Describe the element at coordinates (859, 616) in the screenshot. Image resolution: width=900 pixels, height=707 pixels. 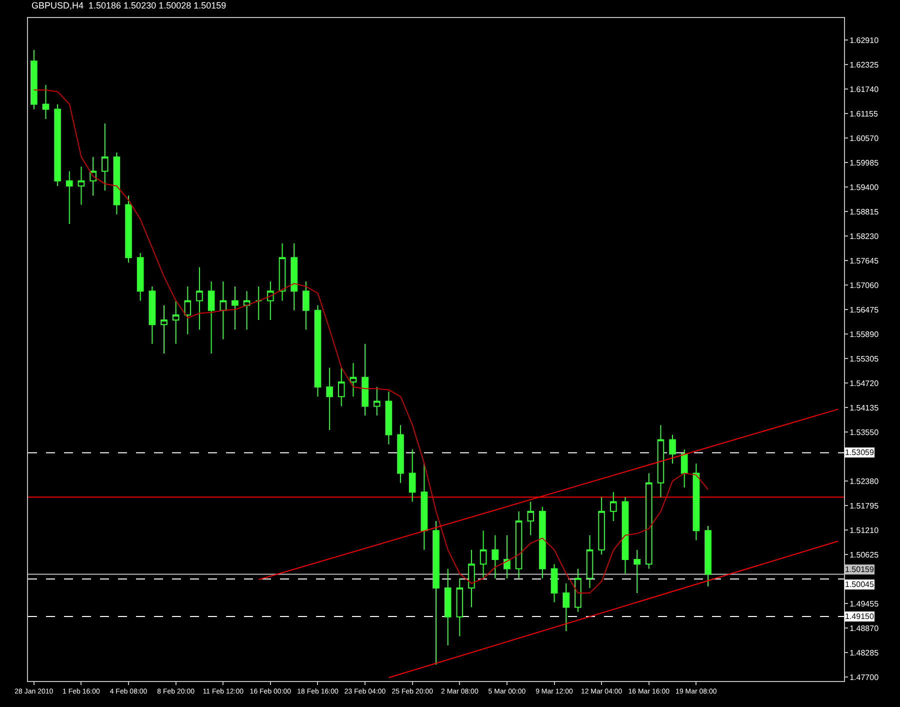
I see `ref-line-label: 1.49150` at that location.